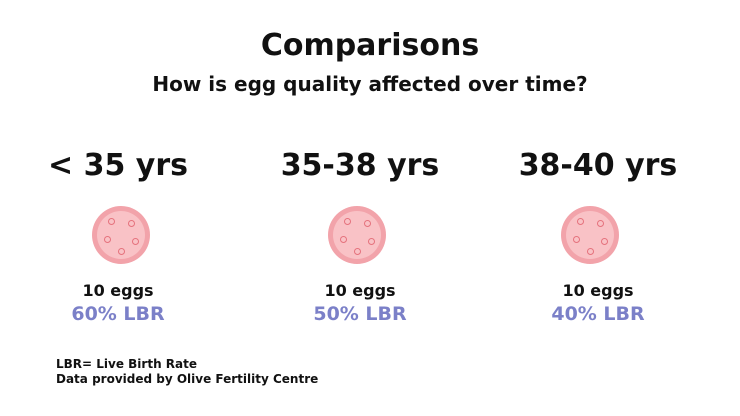 This screenshot has width=740, height=416. What do you see at coordinates (598, 165) in the screenshot?
I see `age-label: 38-40 yrs` at bounding box center [598, 165].